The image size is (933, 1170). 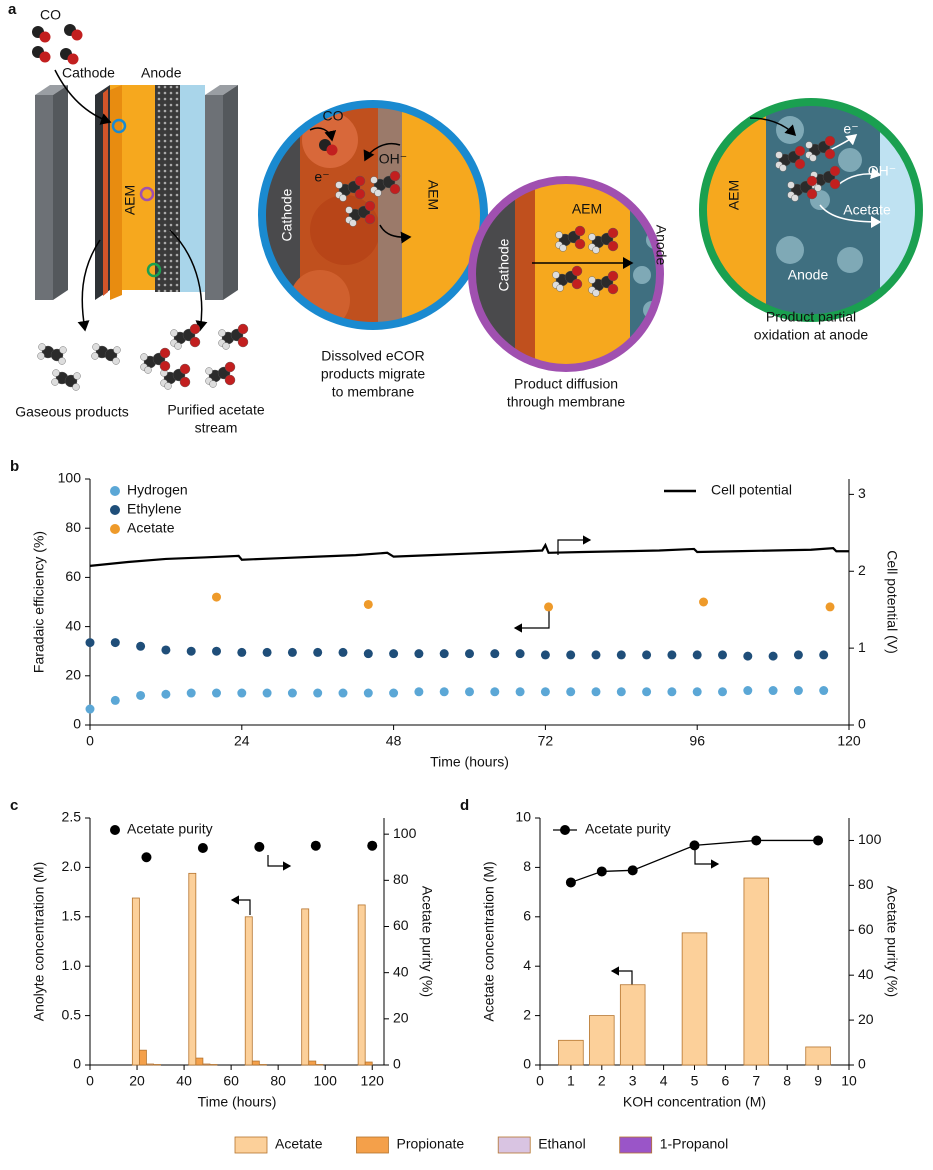 I want to click on label: CO, so click(x=50, y=15).